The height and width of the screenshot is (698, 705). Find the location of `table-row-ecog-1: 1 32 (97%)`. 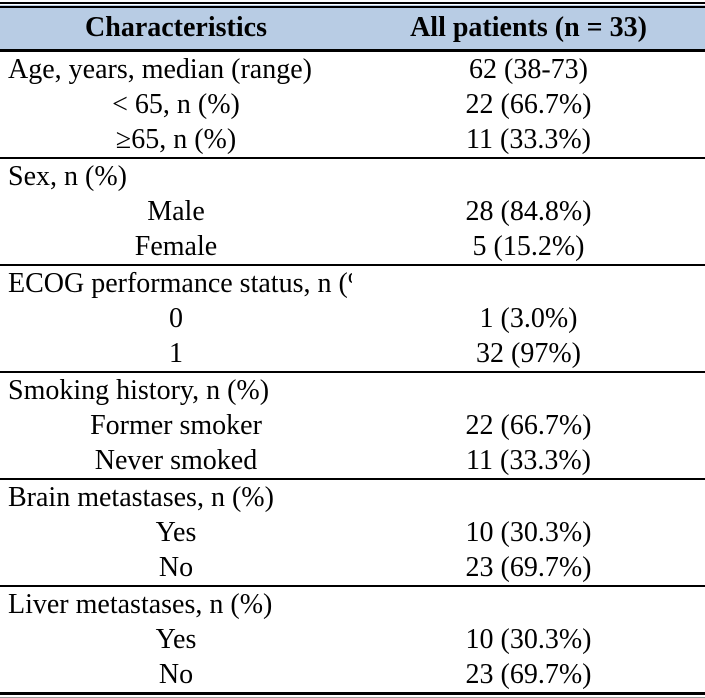

table-row-ecog-1: 1 32 (97%) is located at coordinates (352, 354).